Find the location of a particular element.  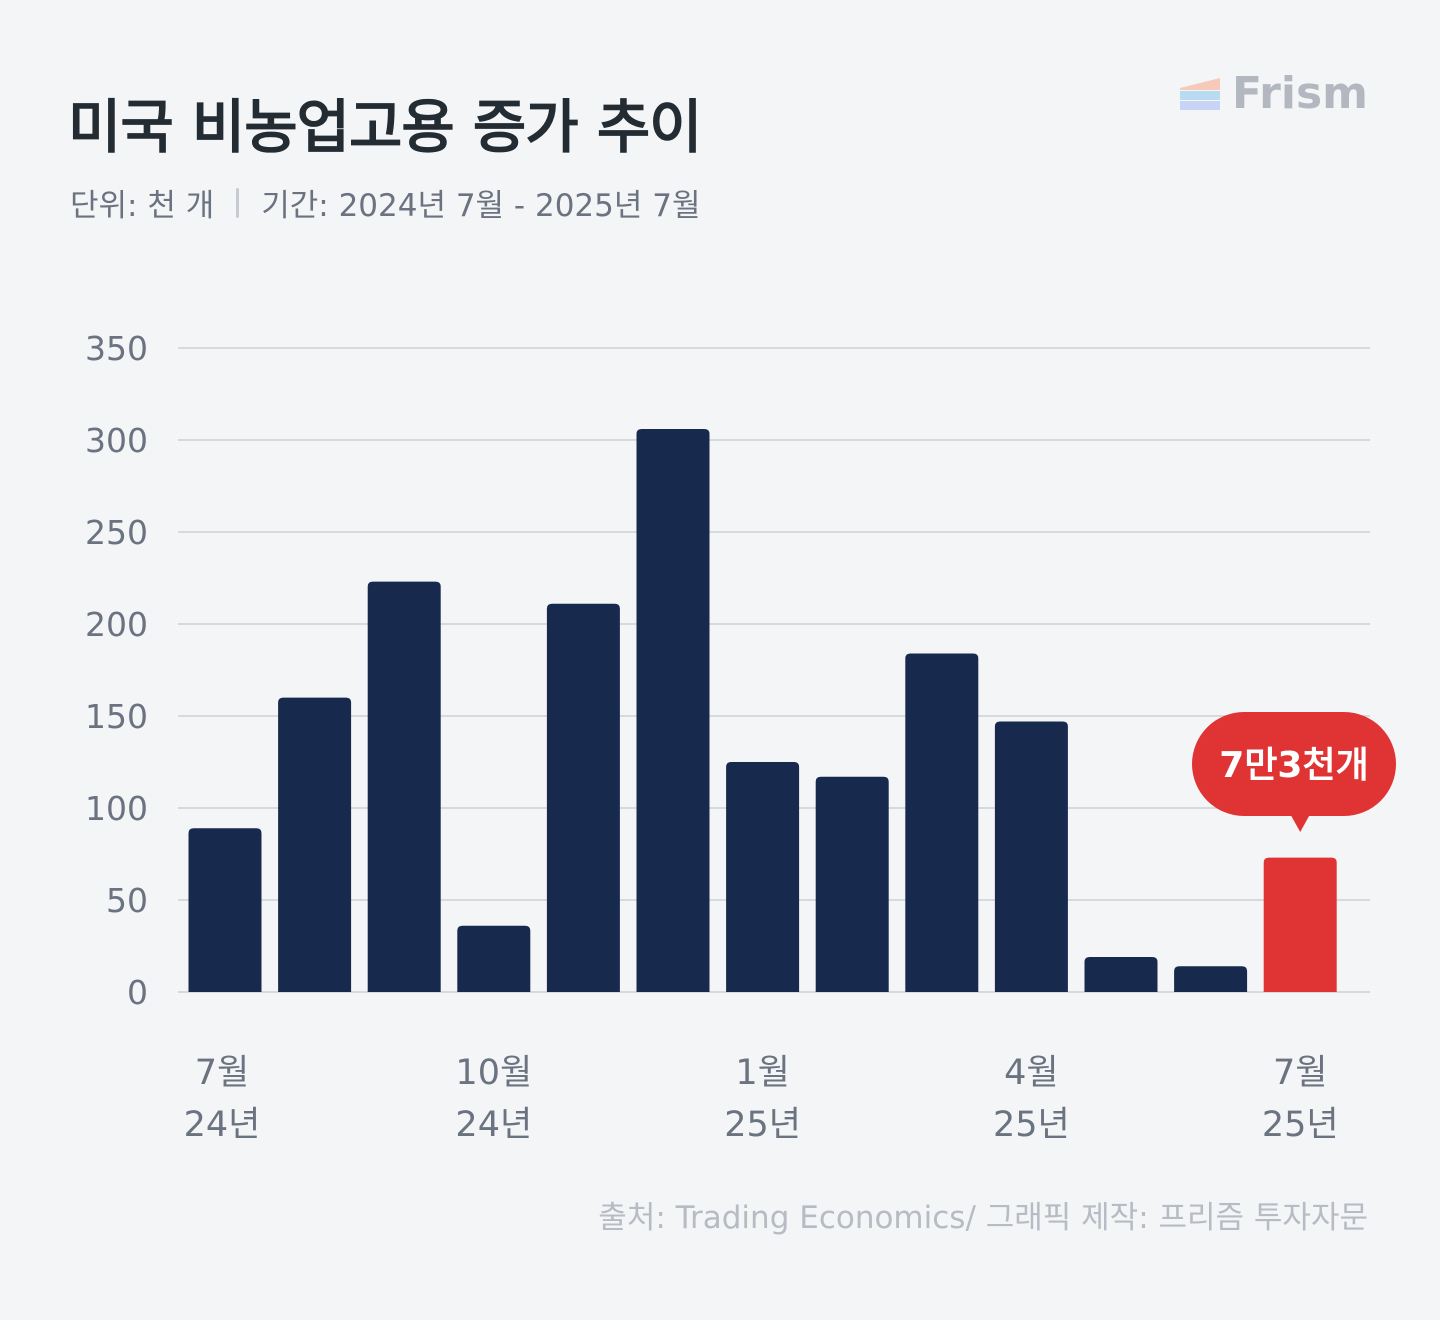

y-tick-label: 50 is located at coordinates (127, 900).